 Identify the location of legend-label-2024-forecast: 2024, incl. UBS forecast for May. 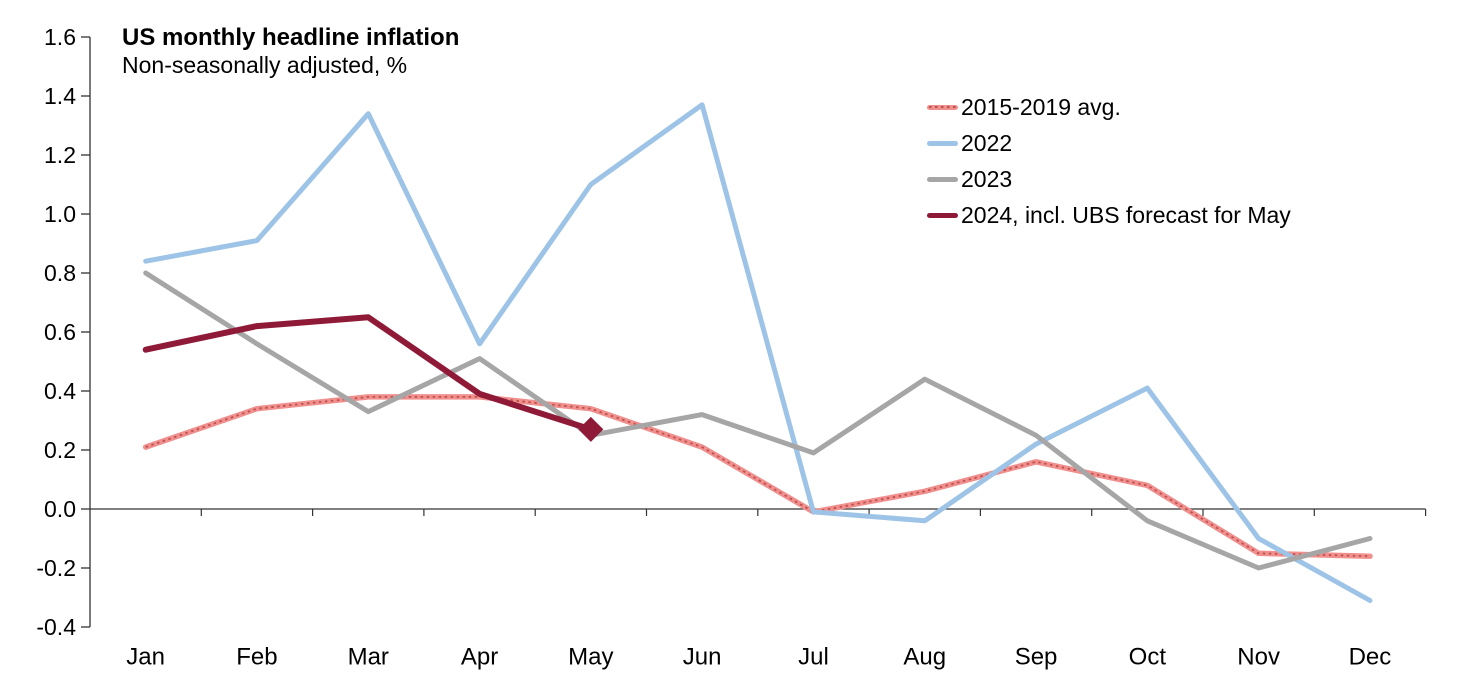
(1126, 214).